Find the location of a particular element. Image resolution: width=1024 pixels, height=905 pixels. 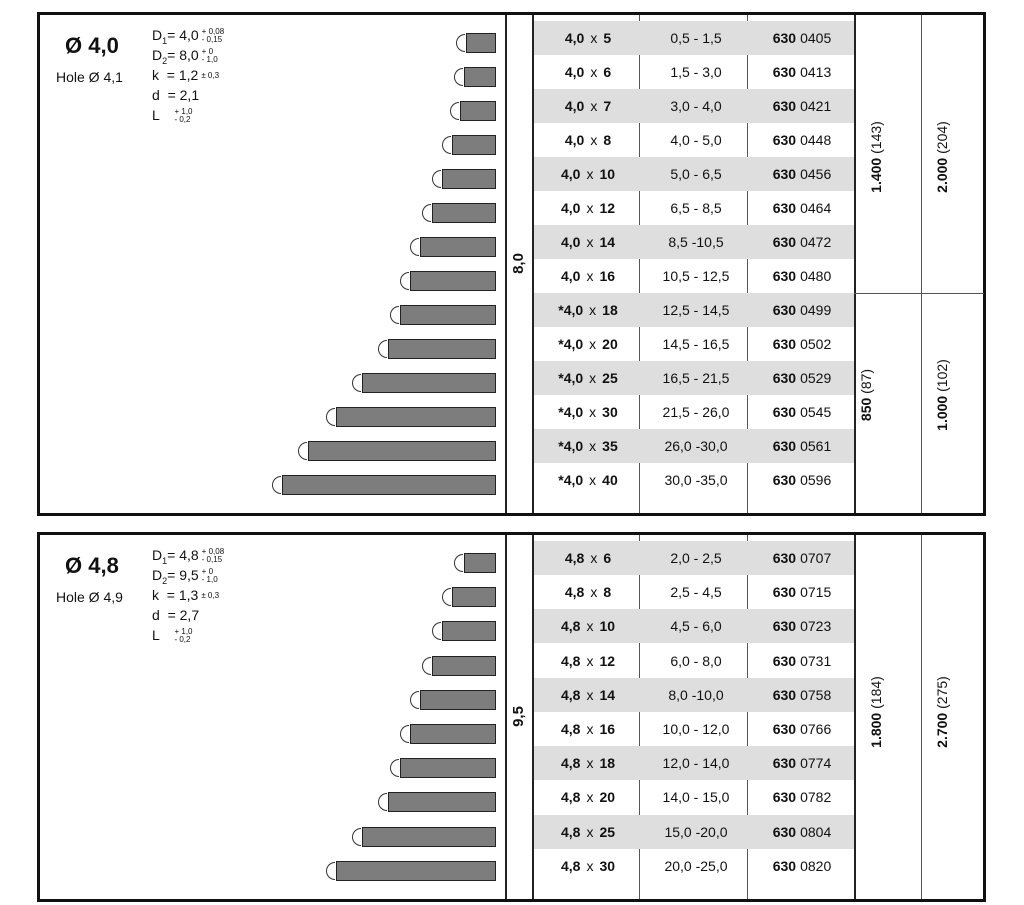

table-row: *4,0 x 40 30,0 -35,0 630 0596 is located at coordinates (694, 480).